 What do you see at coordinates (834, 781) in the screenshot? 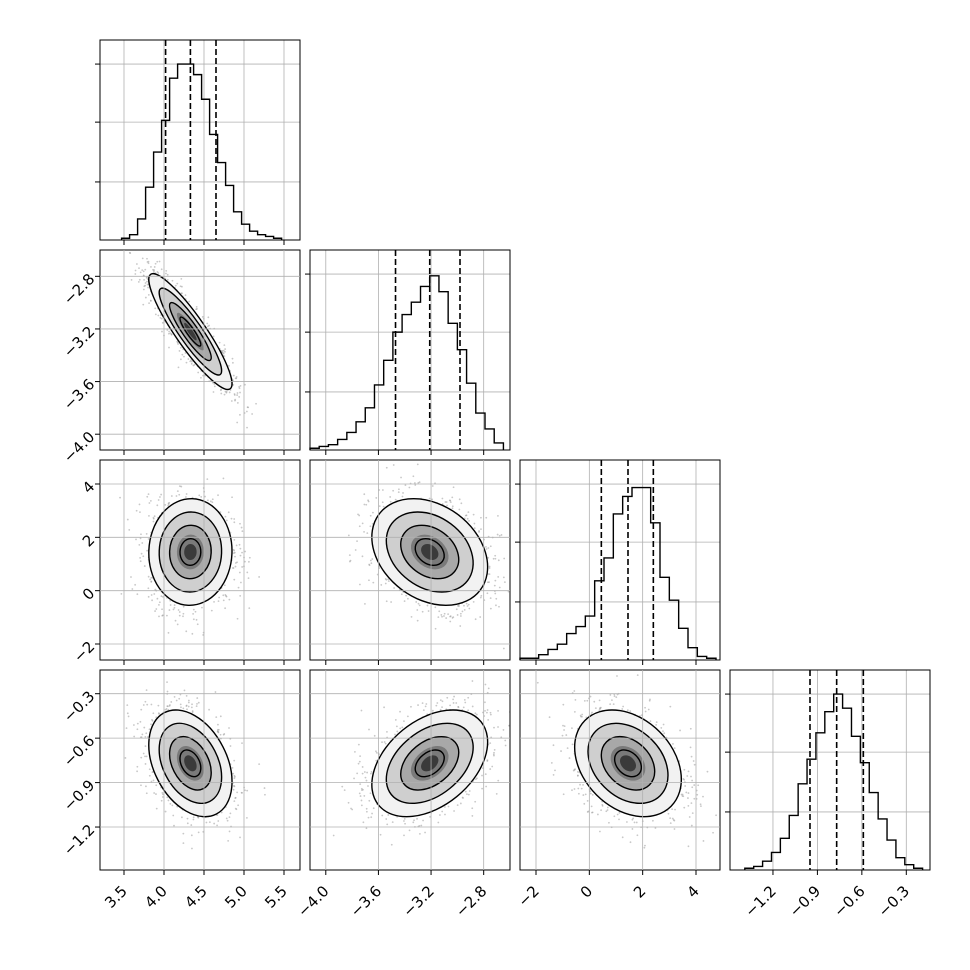
I see `histogram-step` at bounding box center [834, 781].